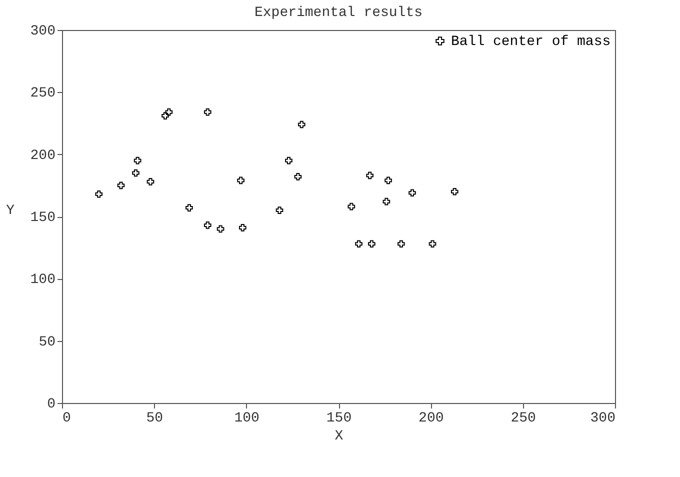 Image resolution: width=680 pixels, height=477 pixels. I want to click on x-axis-title: X, so click(339, 436).